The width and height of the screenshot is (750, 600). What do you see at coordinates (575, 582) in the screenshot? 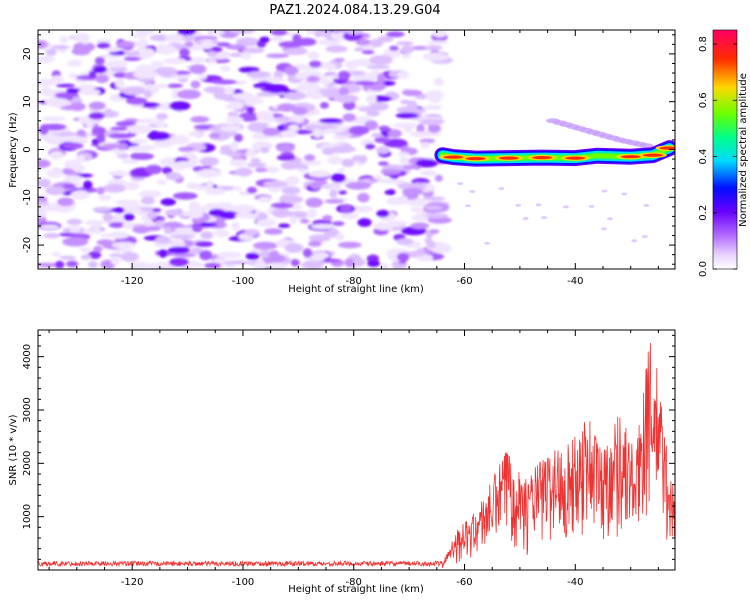
I see `x-tick-label: -40` at bounding box center [575, 582].